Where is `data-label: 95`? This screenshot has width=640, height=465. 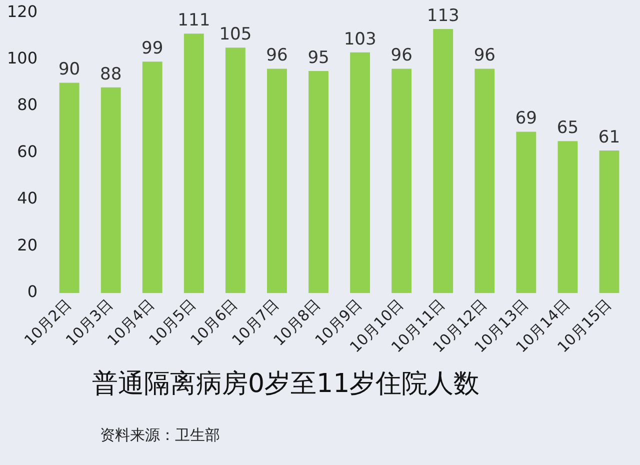 data-label: 95 is located at coordinates (319, 58).